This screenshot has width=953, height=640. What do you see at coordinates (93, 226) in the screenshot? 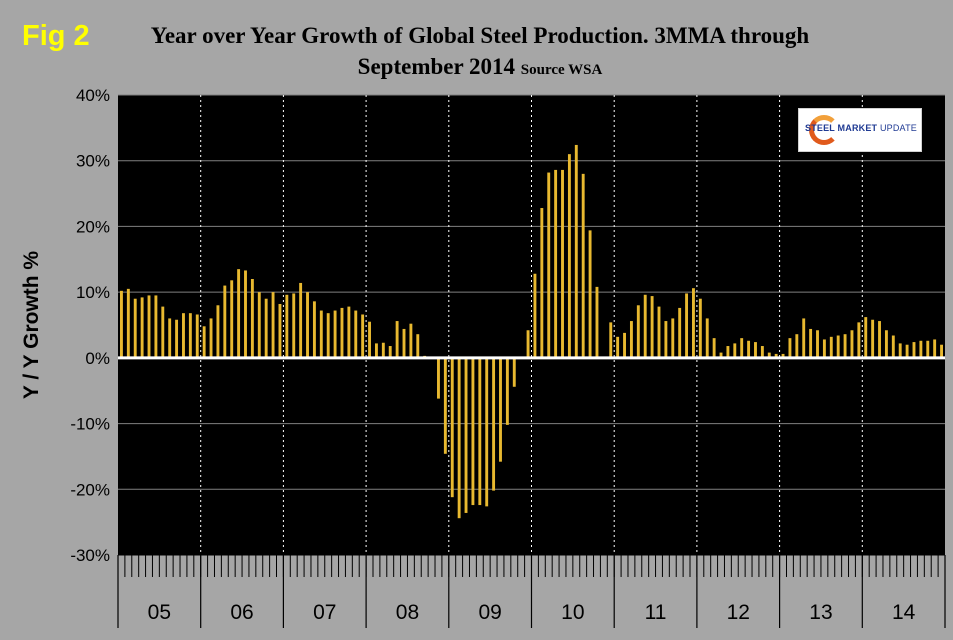
I see `y-tick-label: 20%` at bounding box center [93, 226].